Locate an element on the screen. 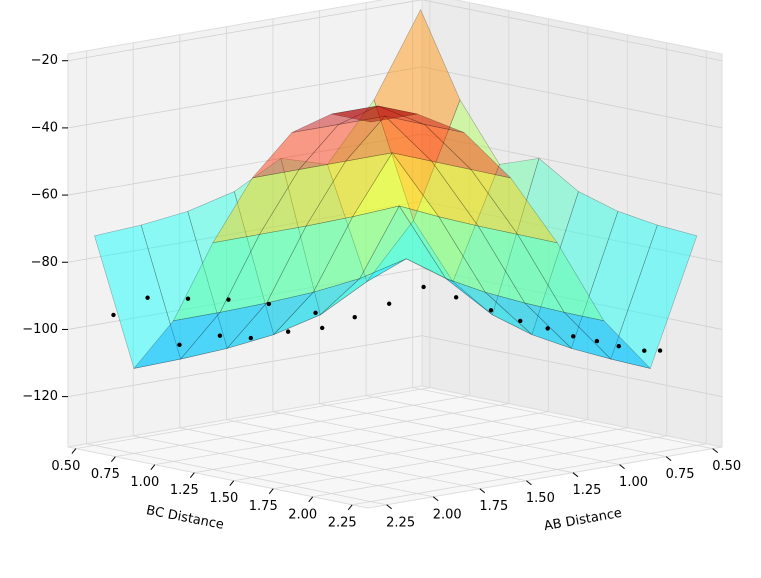 The width and height of the screenshot is (761, 578). x-tick-label: 1.00 is located at coordinates (144, 482).